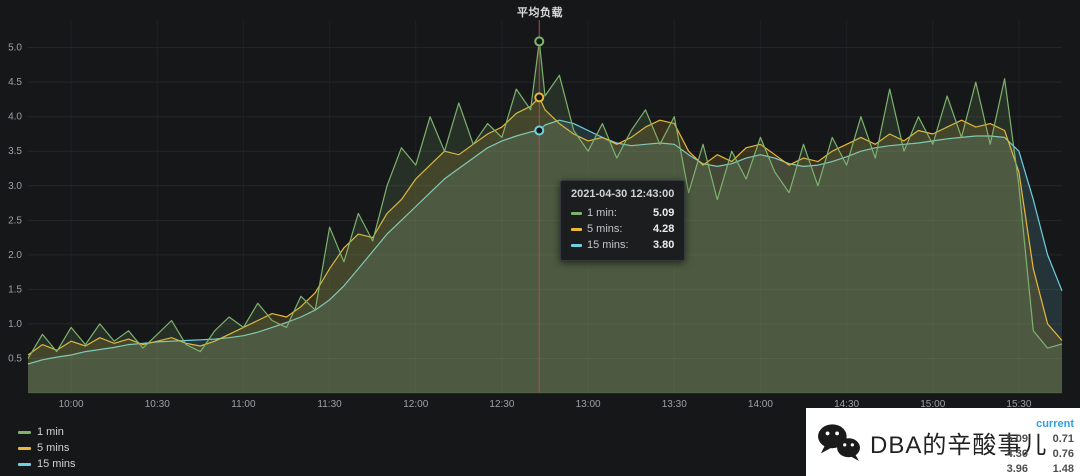 Image resolution: width=1080 pixels, height=476 pixels. What do you see at coordinates (71, 404) in the screenshot?
I see `x-axis-tick-label: 10:00` at bounding box center [71, 404].